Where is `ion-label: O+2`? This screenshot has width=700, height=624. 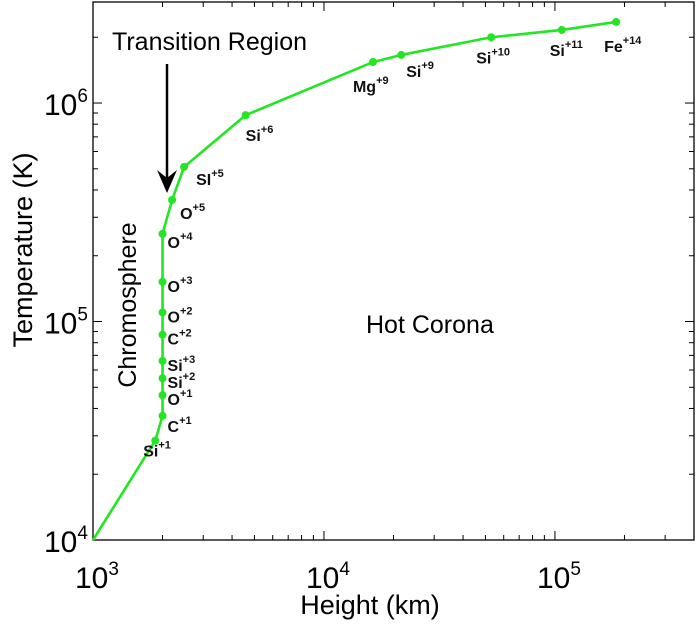 ion-label: O+2 is located at coordinates (180, 315).